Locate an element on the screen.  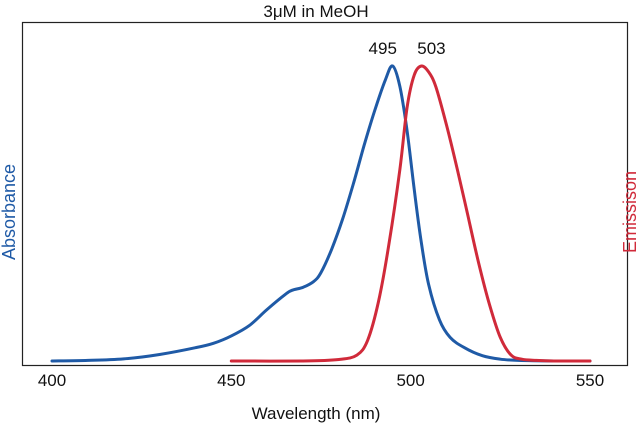
x-axis-label: Wavelength (nm) is located at coordinates (316, 413).